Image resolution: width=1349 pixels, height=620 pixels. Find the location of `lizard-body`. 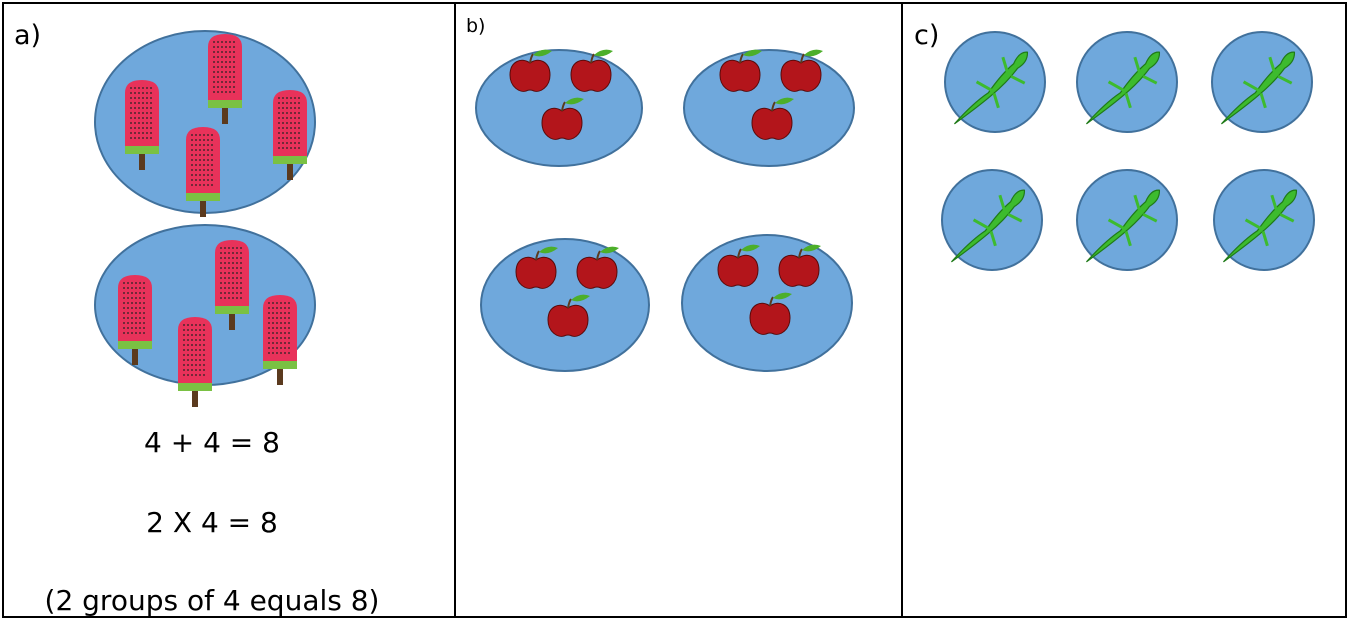

lizard-body is located at coordinates (1260, 226).